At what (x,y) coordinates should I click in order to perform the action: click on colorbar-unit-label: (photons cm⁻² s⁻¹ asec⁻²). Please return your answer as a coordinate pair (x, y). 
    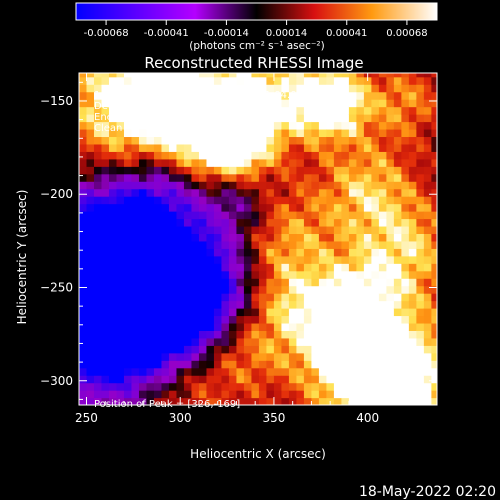
    Looking at the image, I should click on (256, 46).